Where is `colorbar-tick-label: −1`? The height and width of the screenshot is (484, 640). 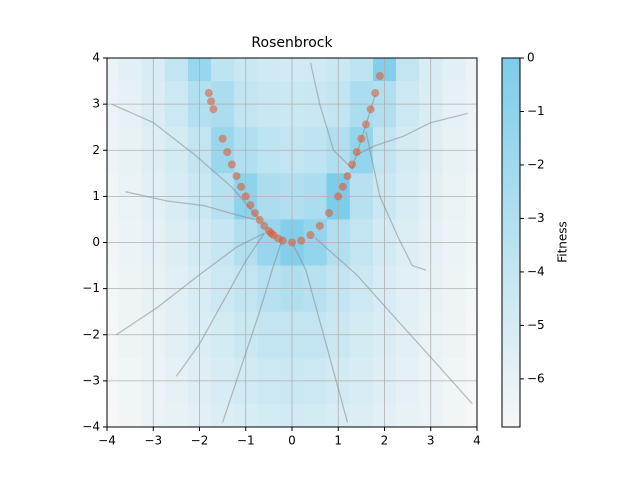 colorbar-tick-label: −1 is located at coordinates (536, 111).